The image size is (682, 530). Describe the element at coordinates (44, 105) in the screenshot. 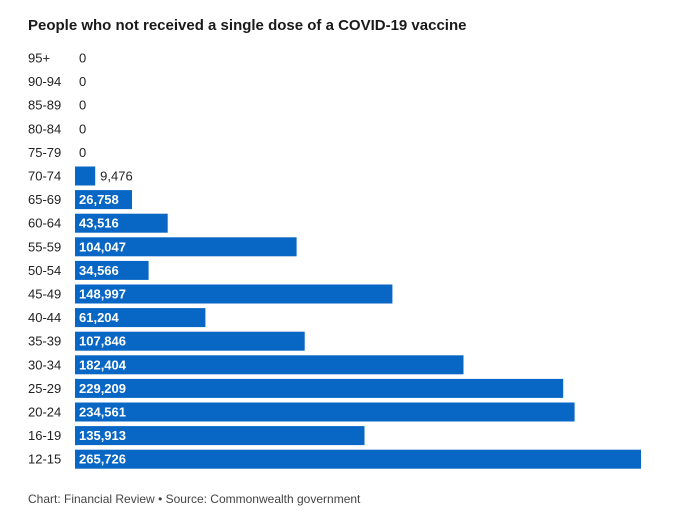

I see `category-label: 85-89` at that location.